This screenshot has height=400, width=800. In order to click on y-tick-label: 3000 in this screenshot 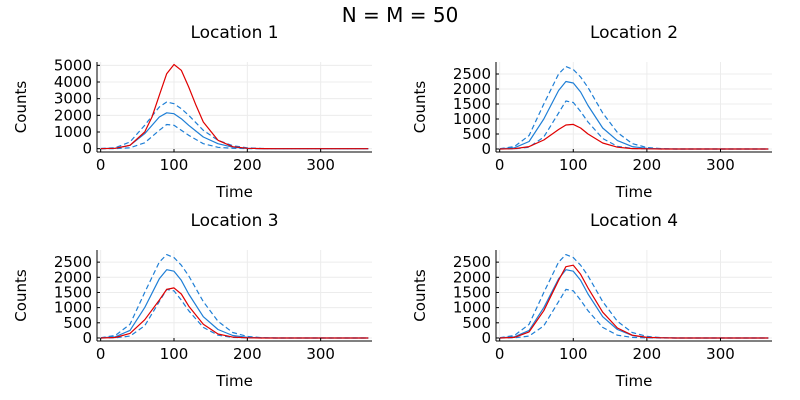, I will do `click(73, 99)`.